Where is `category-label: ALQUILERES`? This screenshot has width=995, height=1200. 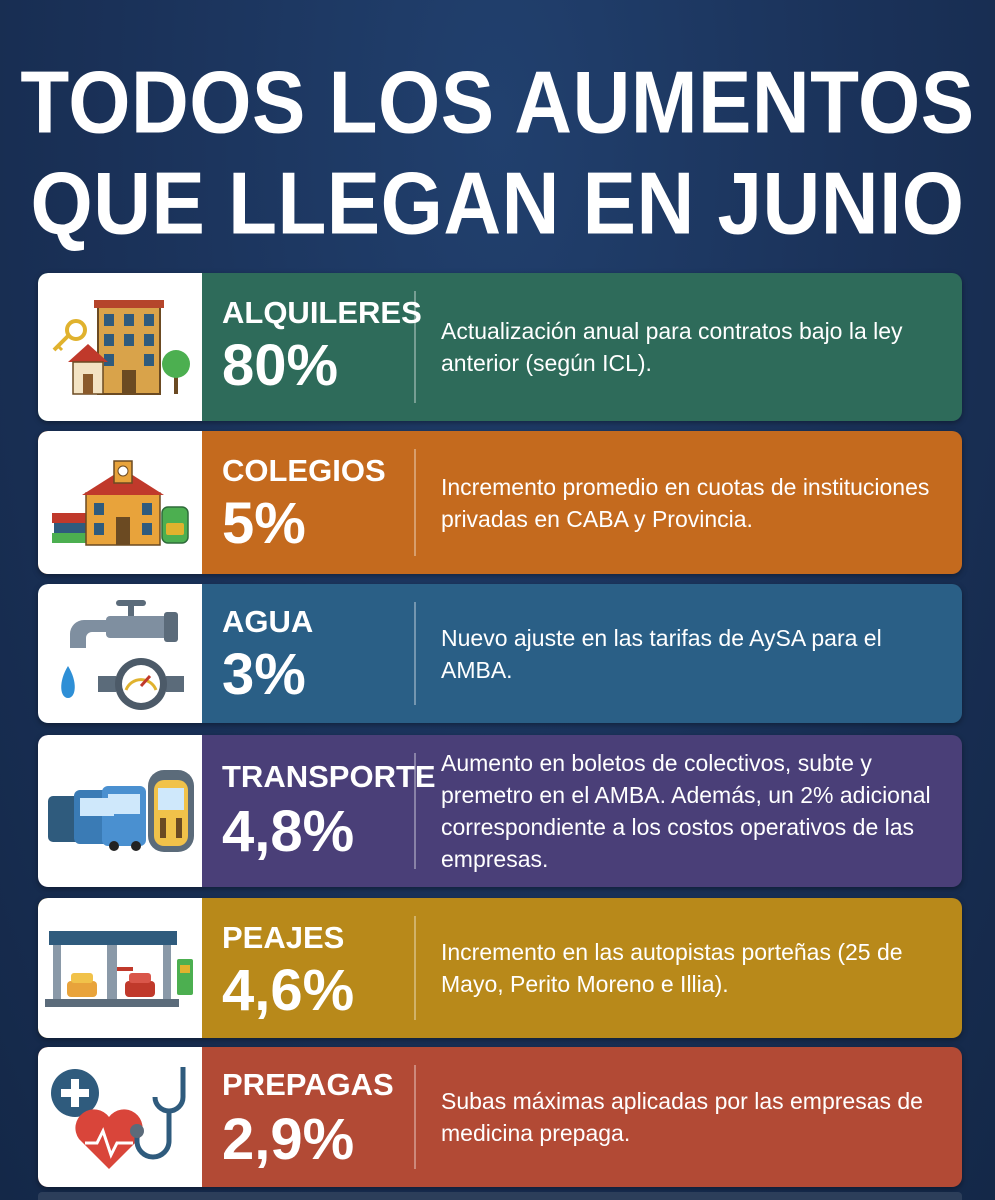 category-label: ALQUILERES is located at coordinates (322, 312).